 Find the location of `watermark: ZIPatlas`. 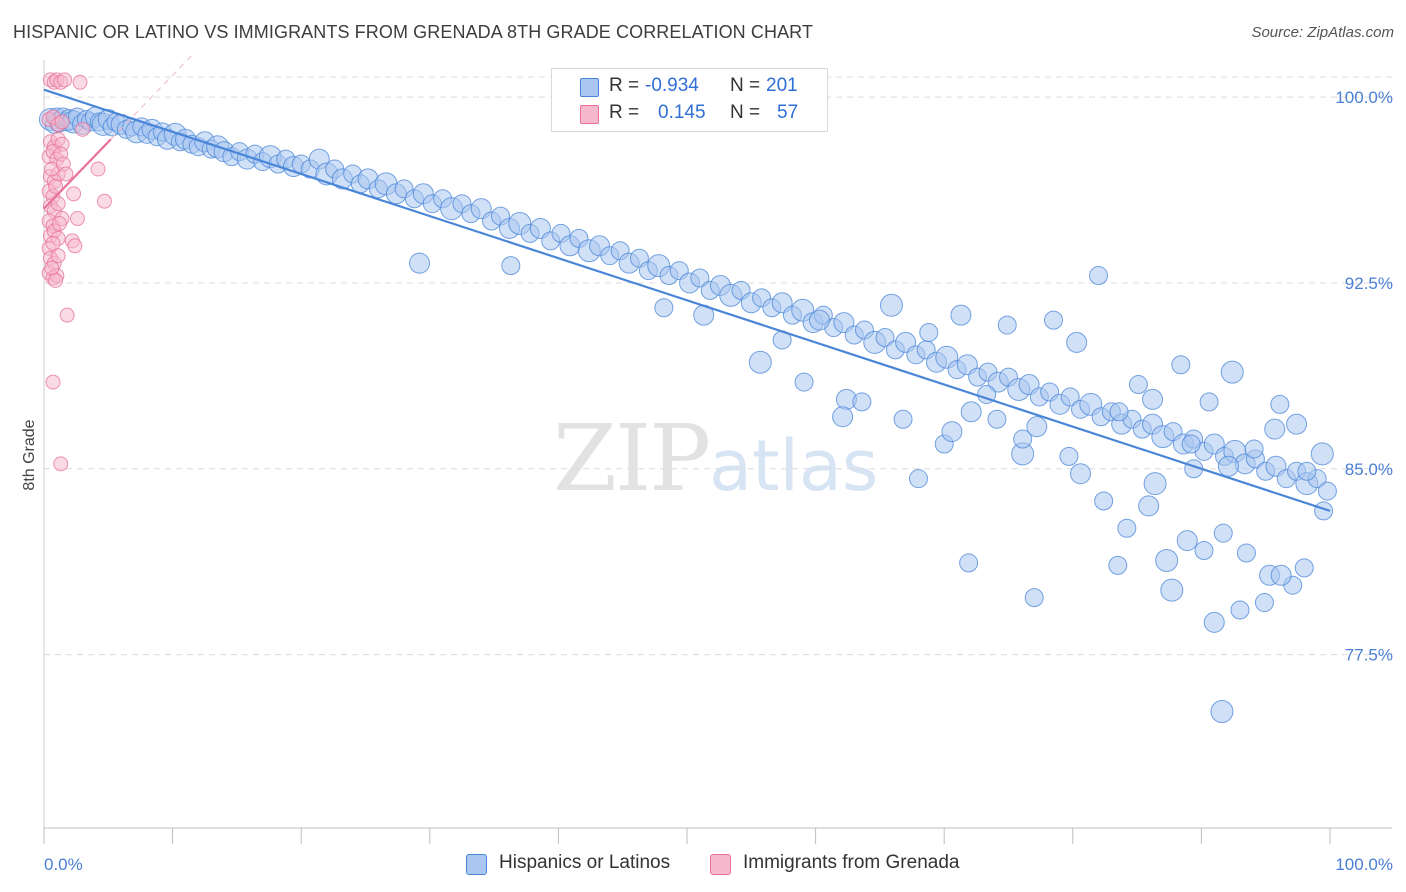

watermark: ZIPatlas is located at coordinates (715, 458).